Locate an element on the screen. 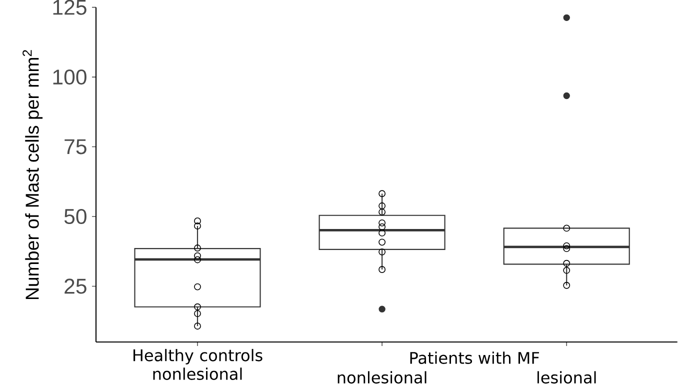 This screenshot has width=678, height=390. y-tick-label: 75 is located at coordinates (75, 146).